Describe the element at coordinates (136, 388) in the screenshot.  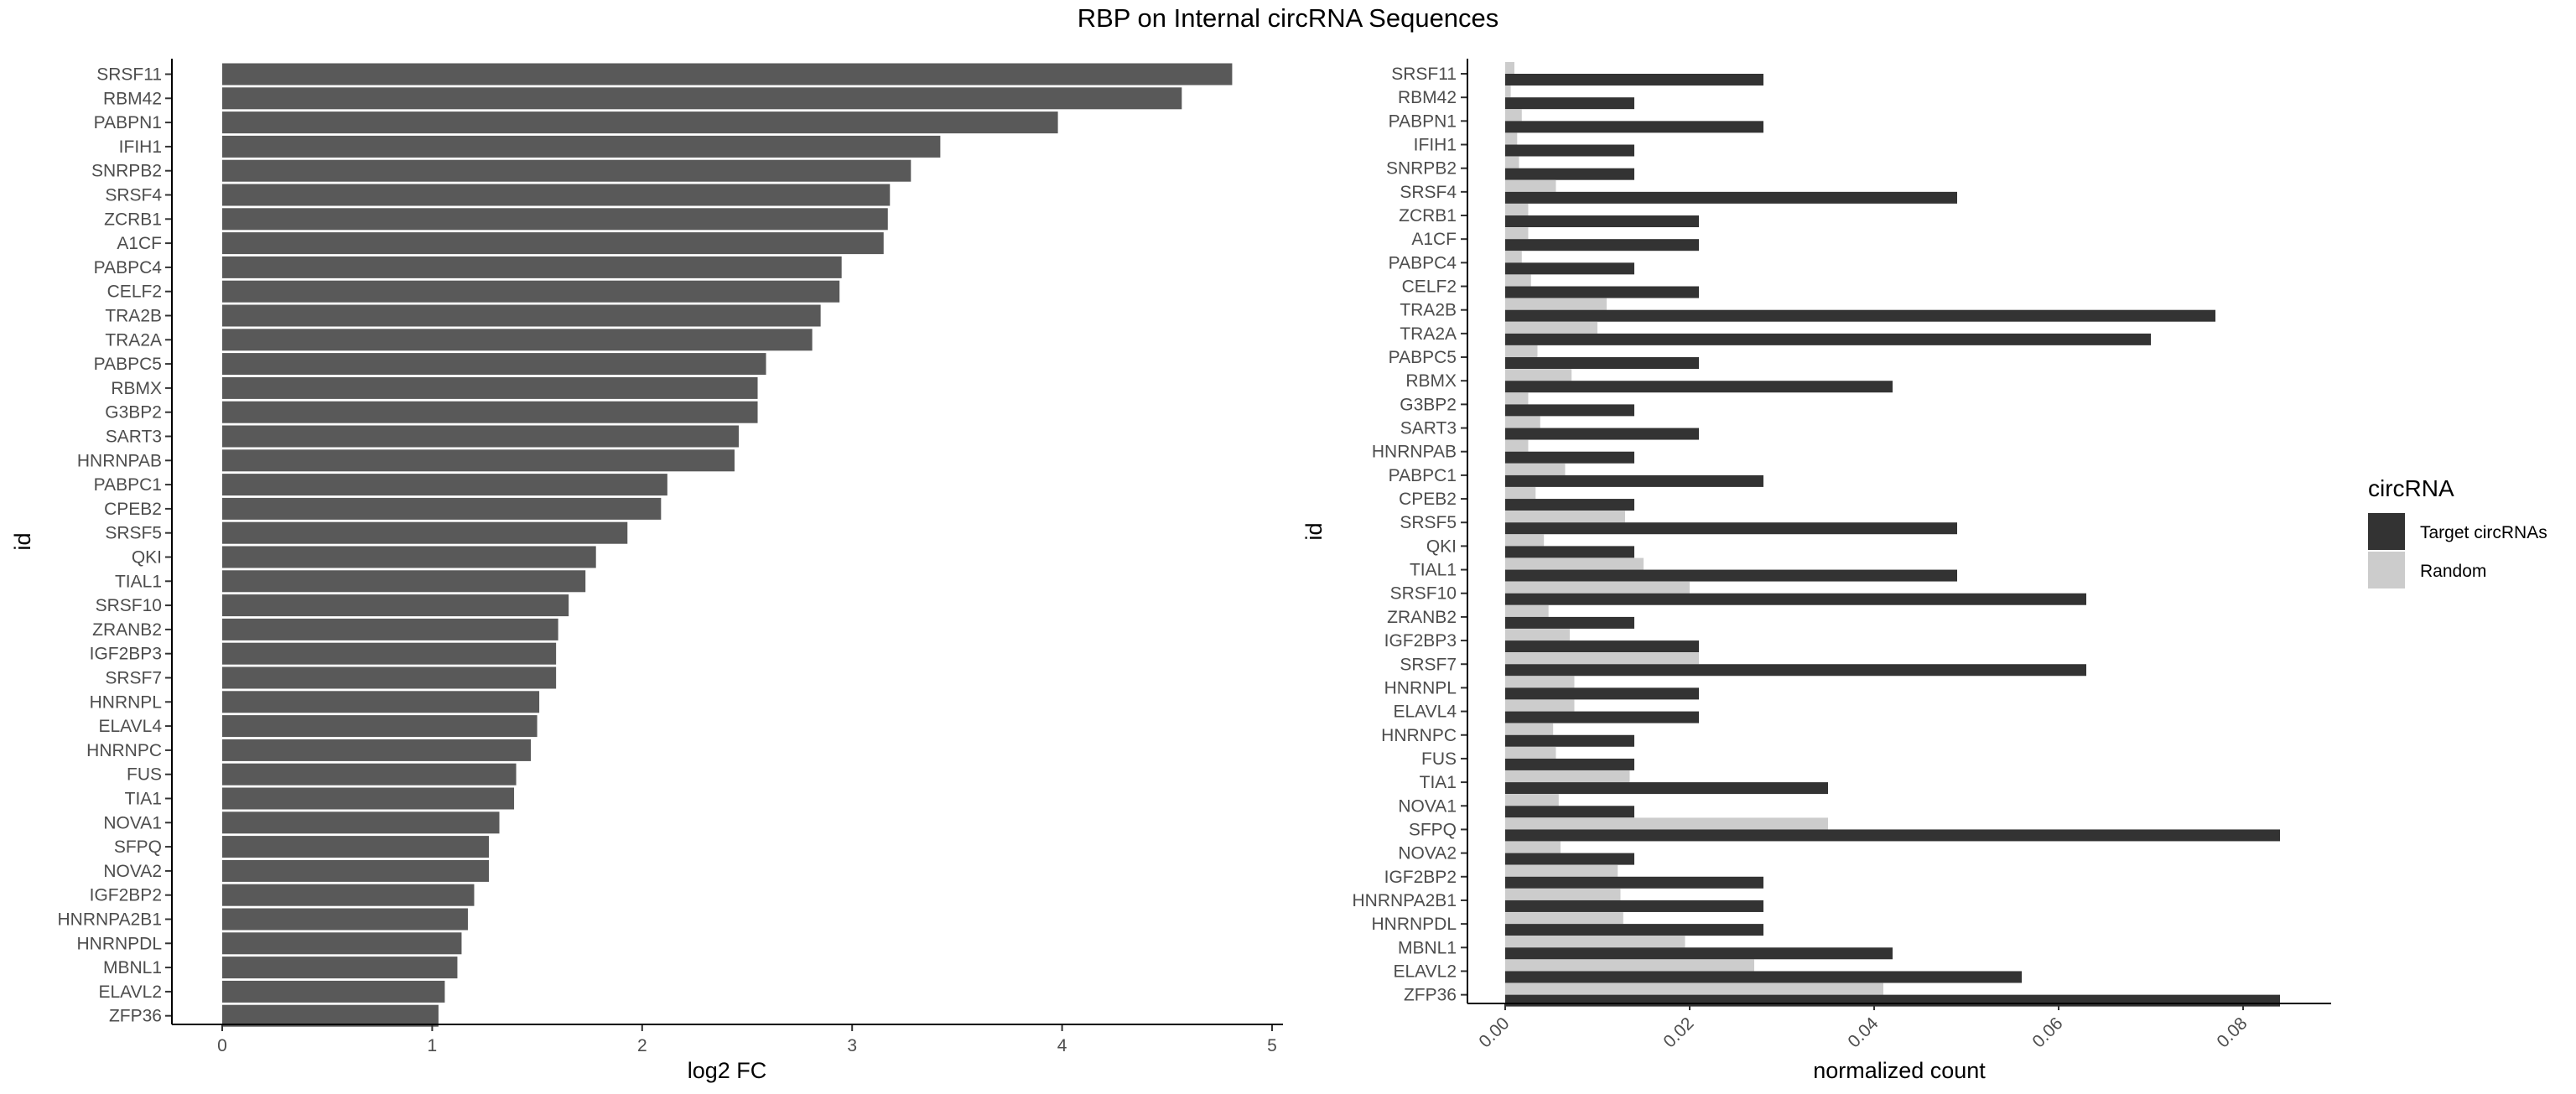
I see `y-tick-label: RBMX` at that location.